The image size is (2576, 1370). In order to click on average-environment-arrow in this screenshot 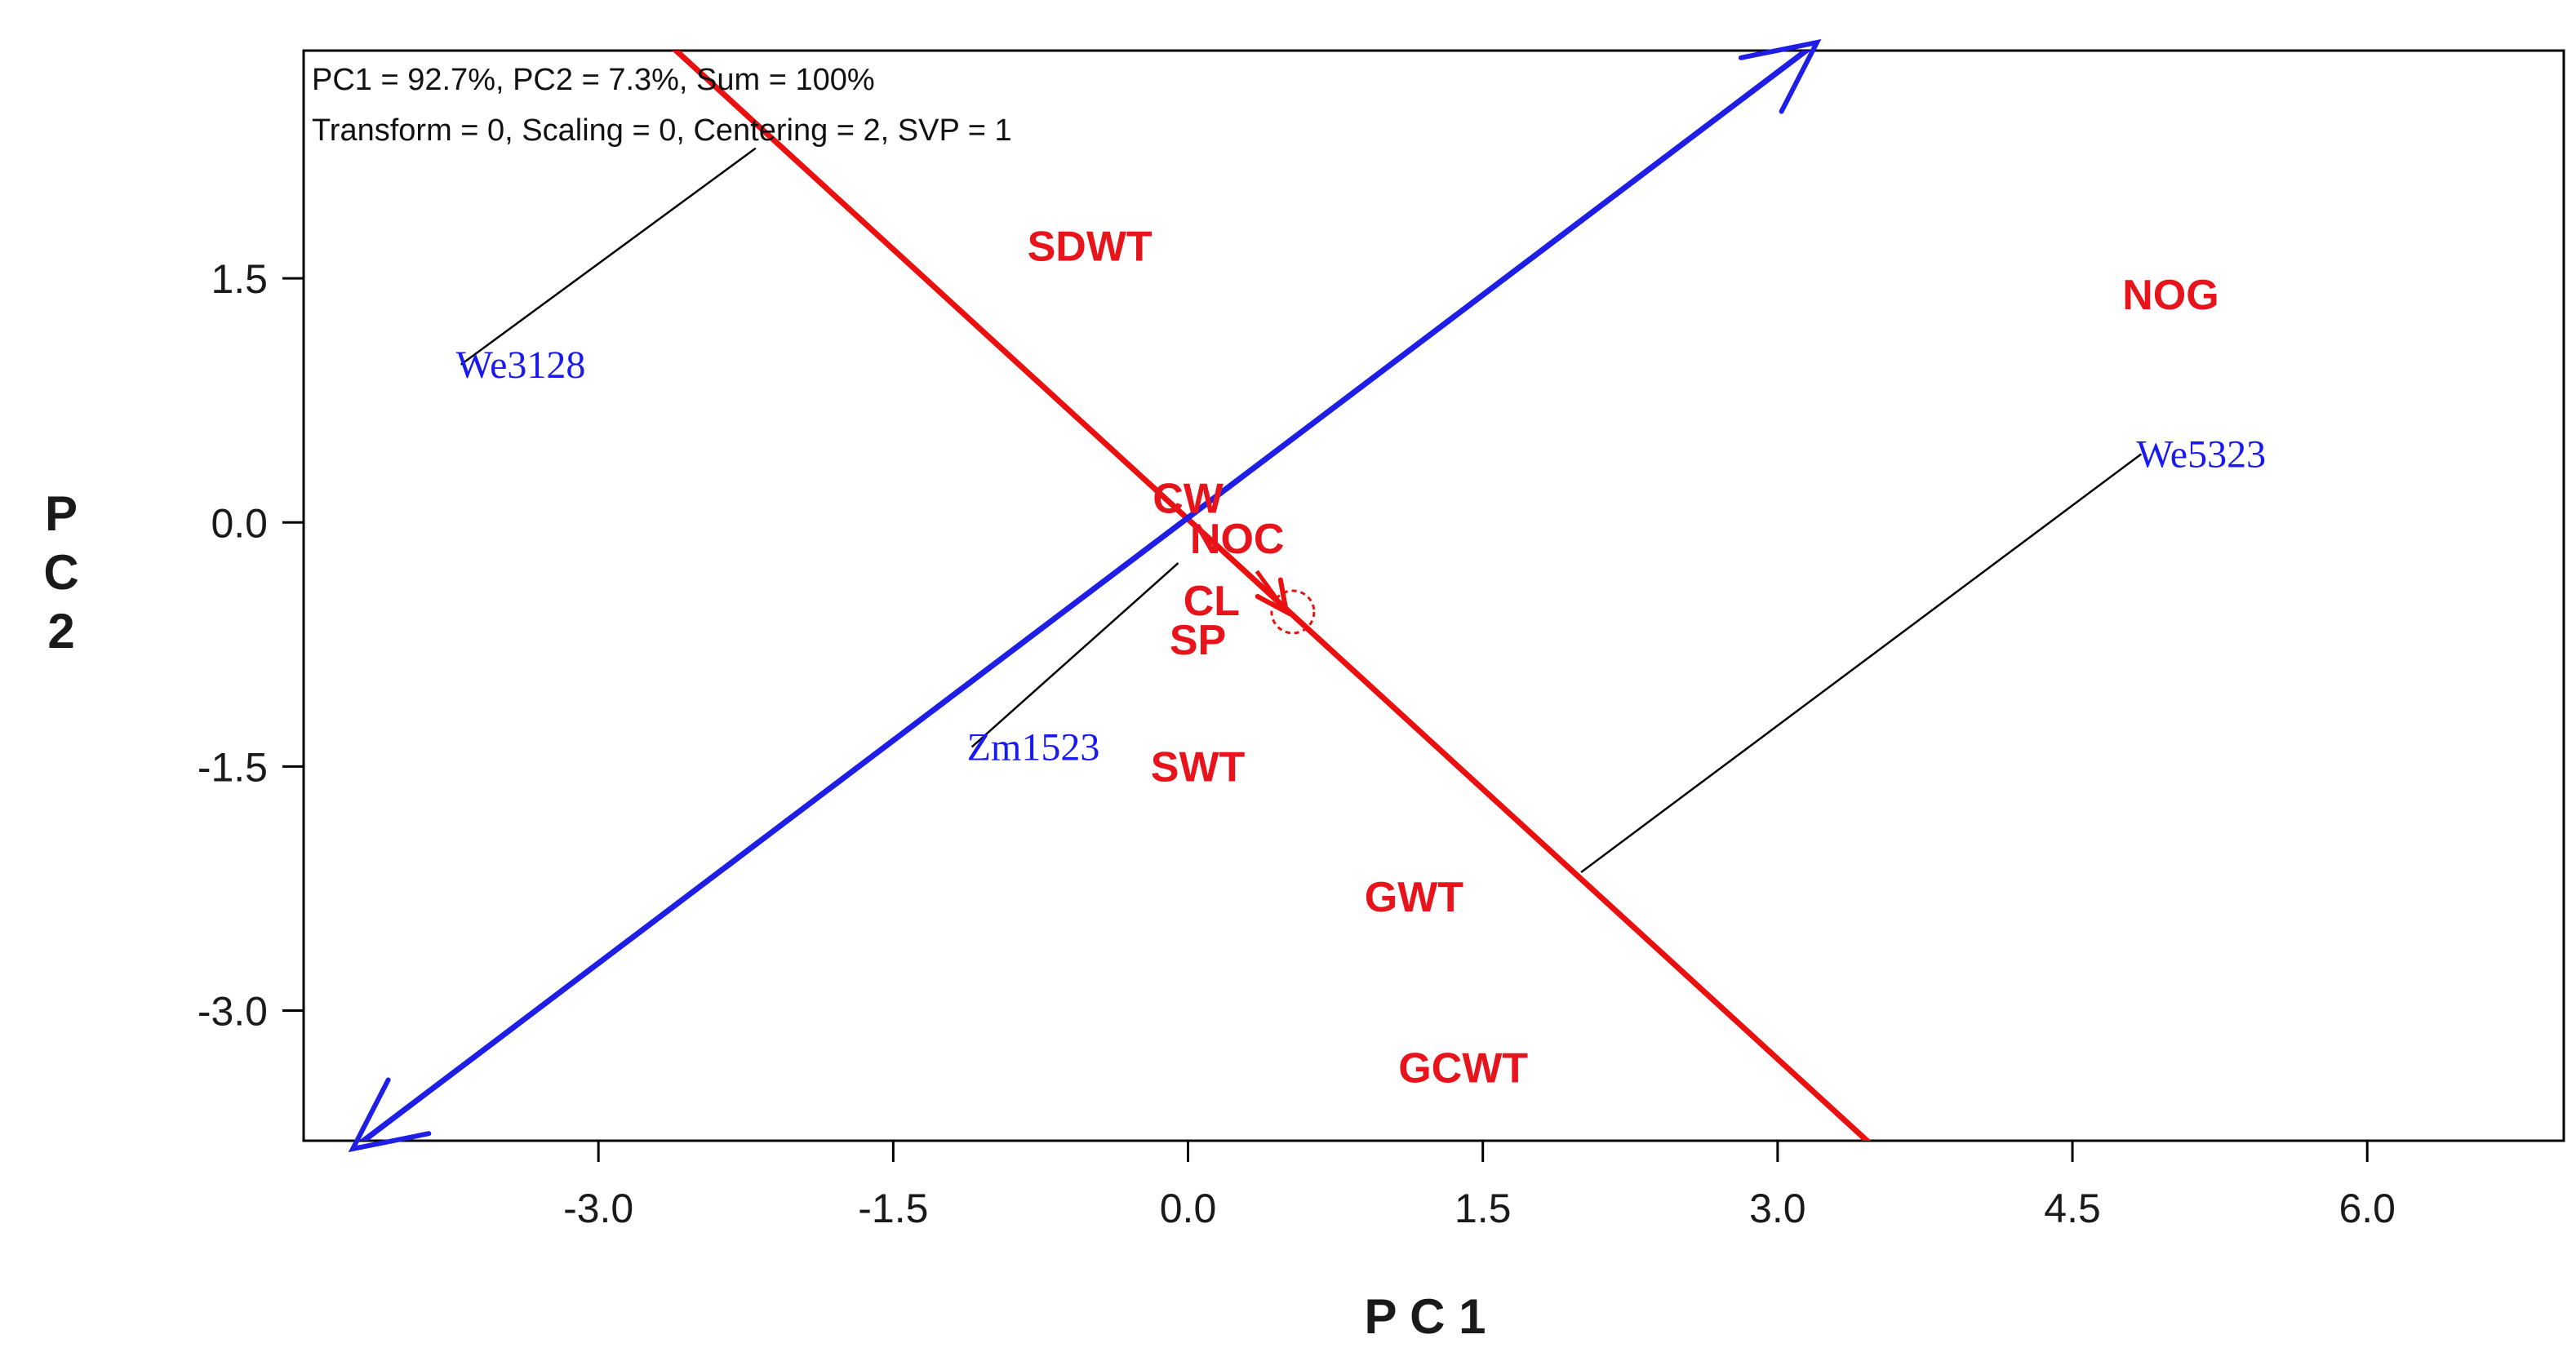, I will do `click(1271, 592)`.